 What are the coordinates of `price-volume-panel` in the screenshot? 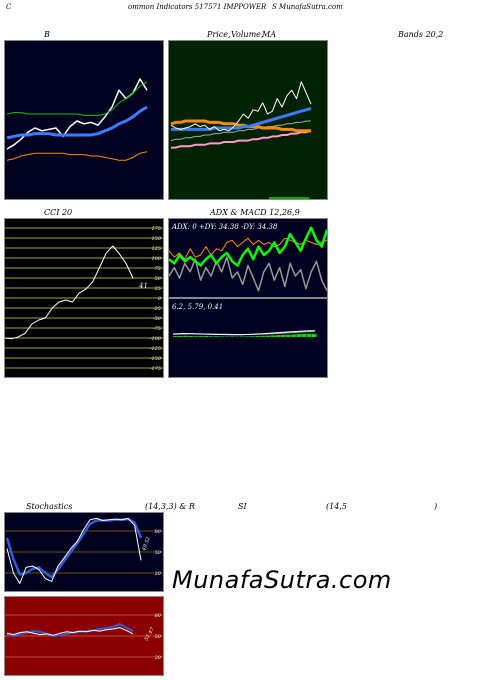 It's located at (248, 120).